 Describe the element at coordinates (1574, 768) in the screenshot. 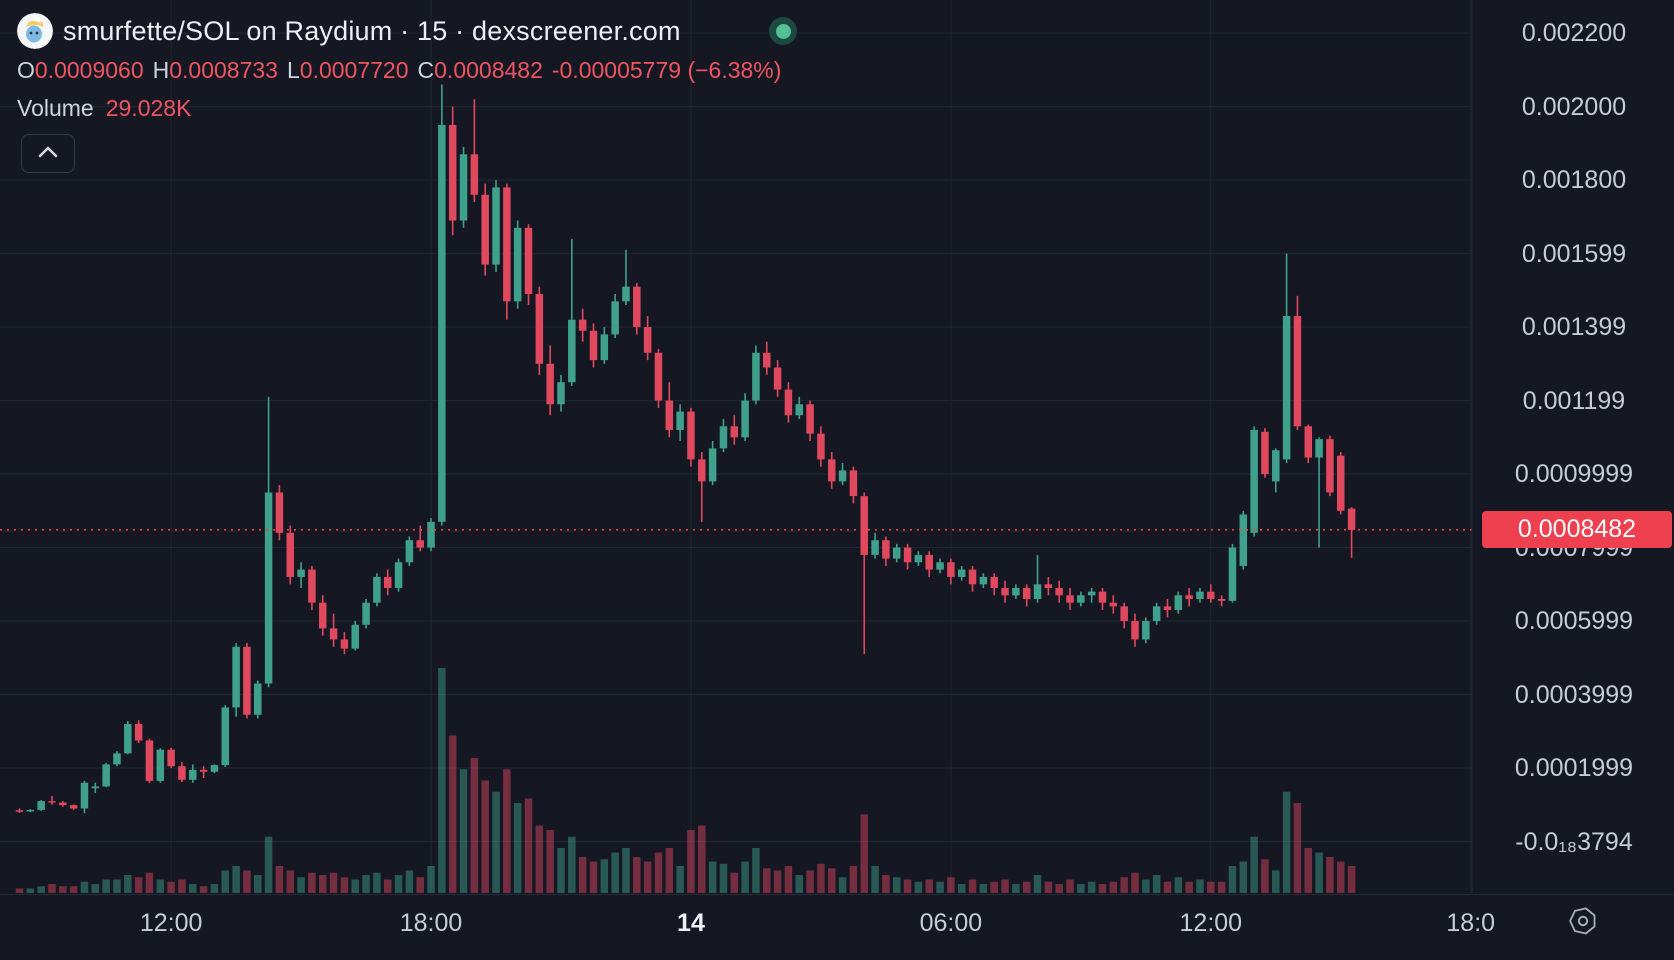

I see `price-tick-label: 0.0001999` at that location.